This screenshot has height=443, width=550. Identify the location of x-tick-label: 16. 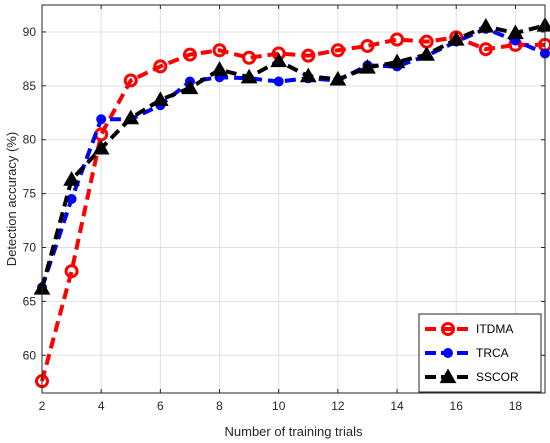
(457, 406).